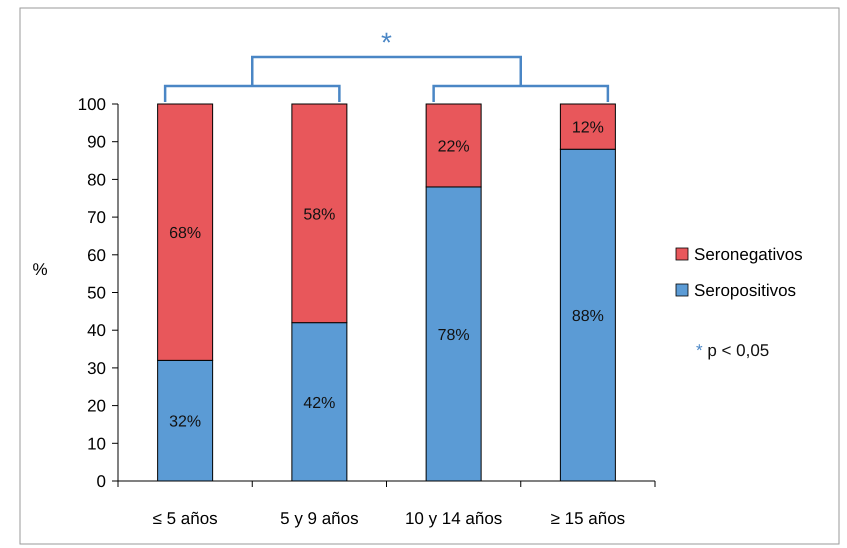  I want to click on y-tick-label: 90, so click(96, 142).